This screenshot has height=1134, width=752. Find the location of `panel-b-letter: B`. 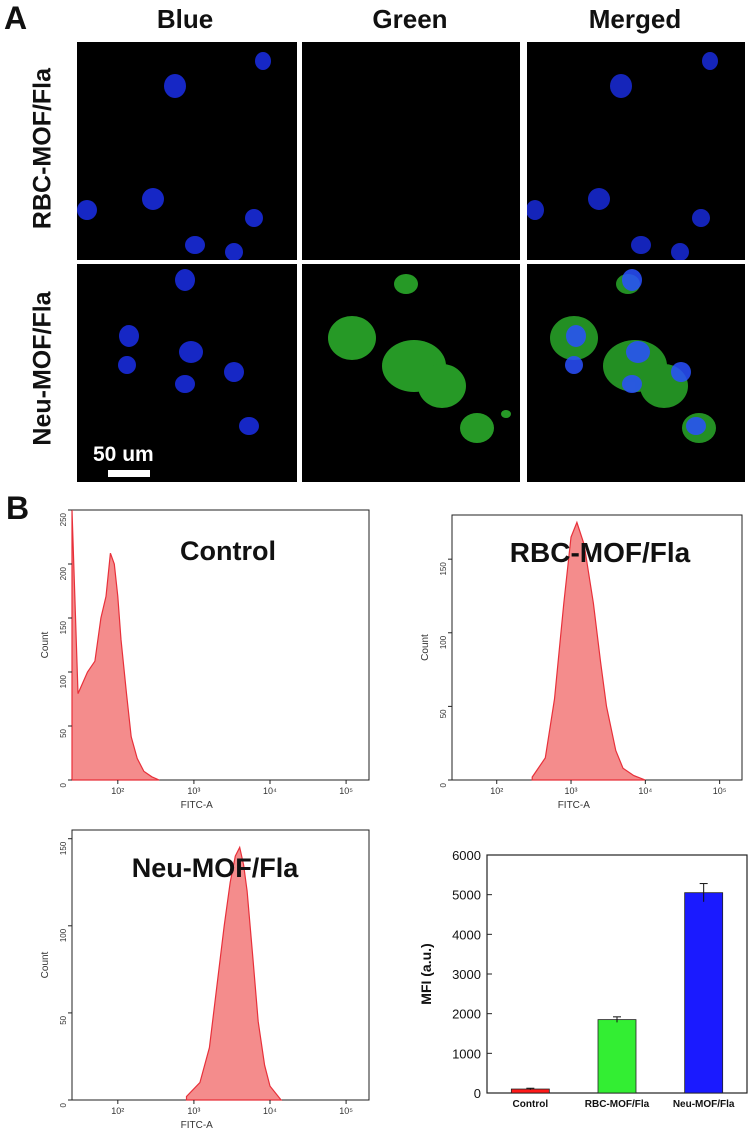

panel-b-letter: B is located at coordinates (18, 508).